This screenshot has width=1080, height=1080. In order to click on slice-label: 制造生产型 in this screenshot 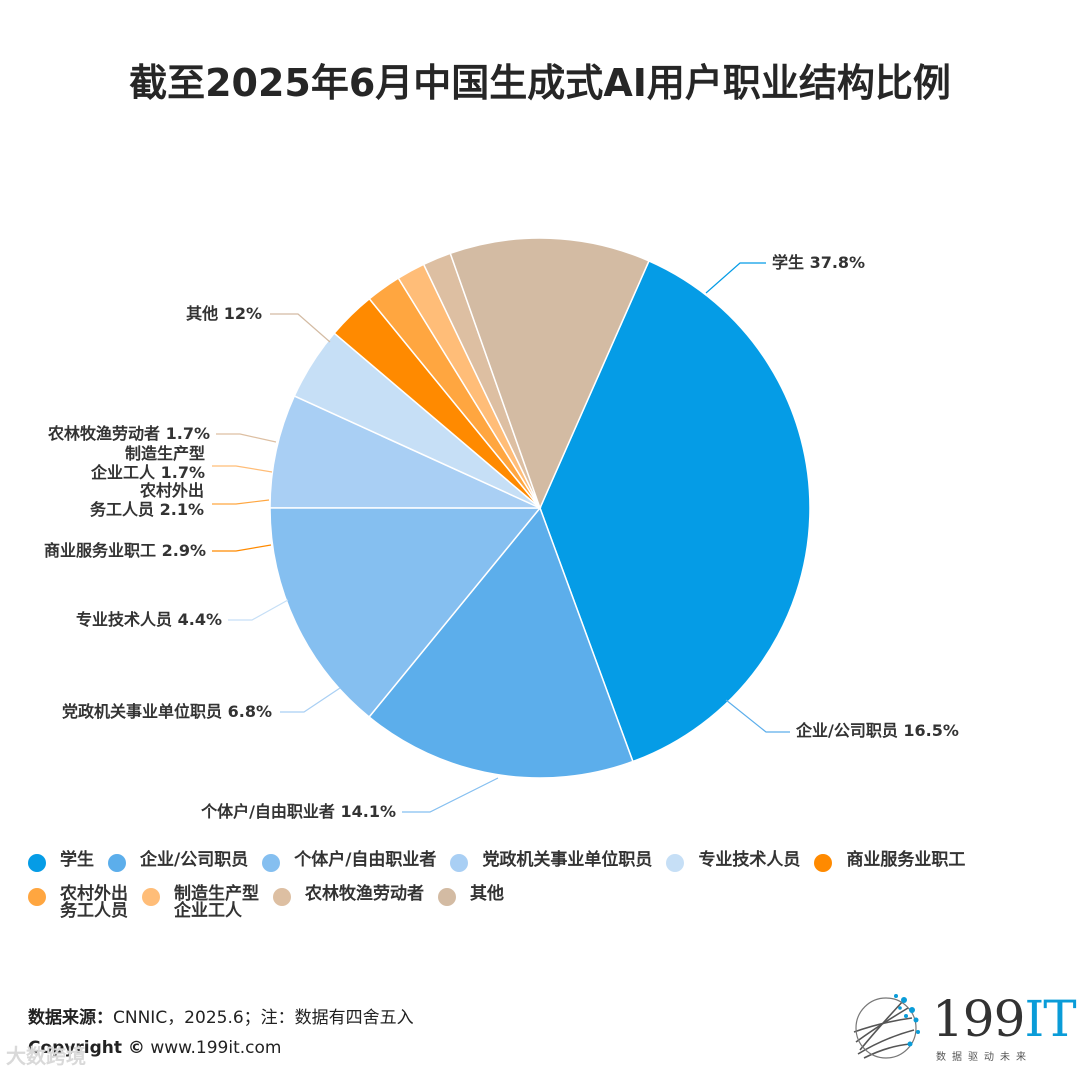, I will do `click(165, 453)`.